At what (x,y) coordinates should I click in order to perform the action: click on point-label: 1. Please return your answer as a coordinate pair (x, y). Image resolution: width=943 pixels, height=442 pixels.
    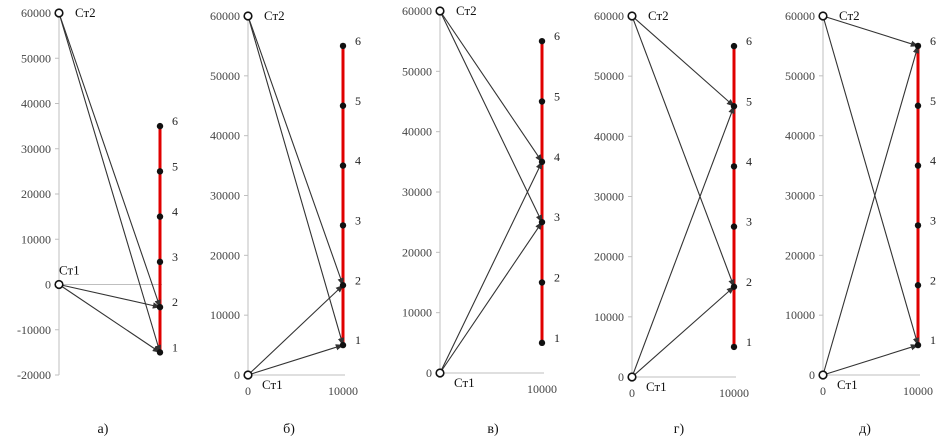
    Looking at the image, I should click on (749, 342).